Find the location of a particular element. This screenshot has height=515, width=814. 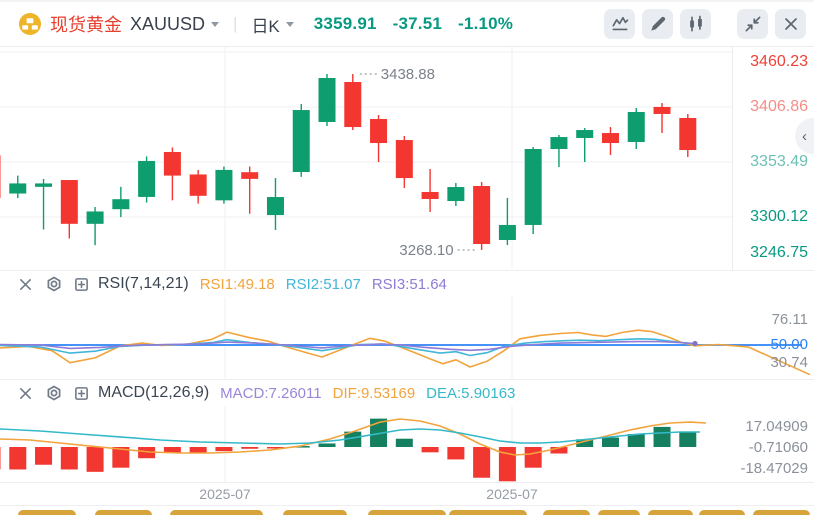

interval-dropdown-caret-icon is located at coordinates (289, 24).